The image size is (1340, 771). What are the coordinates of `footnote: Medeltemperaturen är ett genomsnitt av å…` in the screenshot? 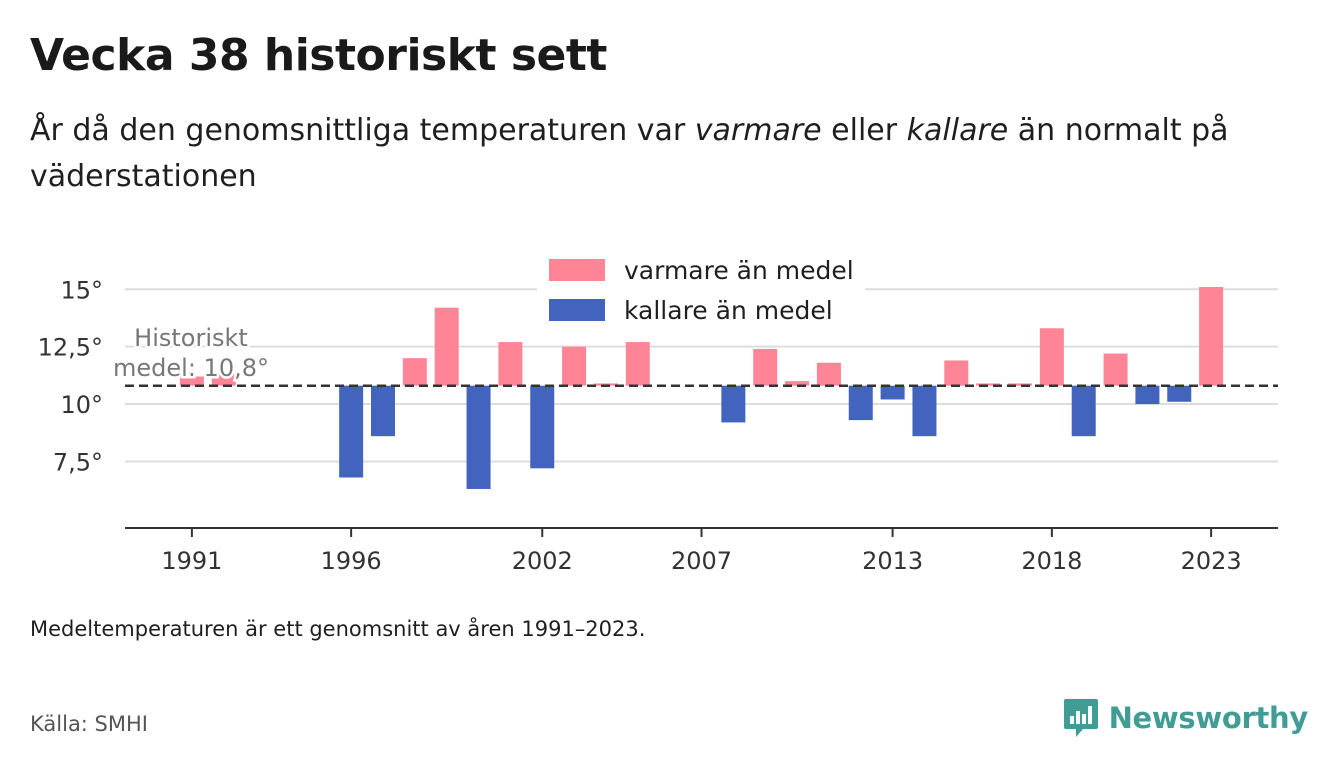 It's located at (338, 629).